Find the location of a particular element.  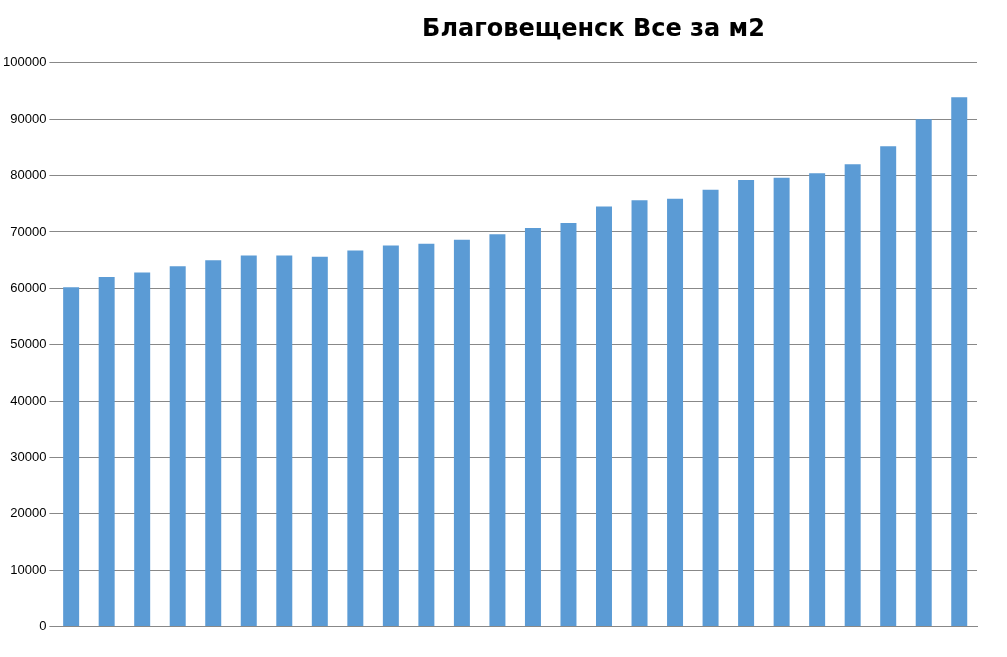

y-tick-label: 20000 is located at coordinates (28, 513).